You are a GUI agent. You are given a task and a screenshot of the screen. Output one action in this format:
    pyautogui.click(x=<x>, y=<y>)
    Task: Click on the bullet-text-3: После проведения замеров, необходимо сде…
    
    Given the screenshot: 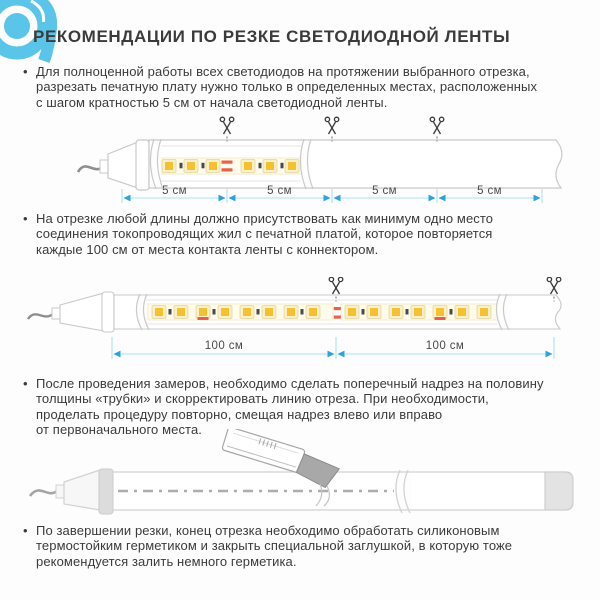 What is the action you would take?
    pyautogui.click(x=290, y=407)
    